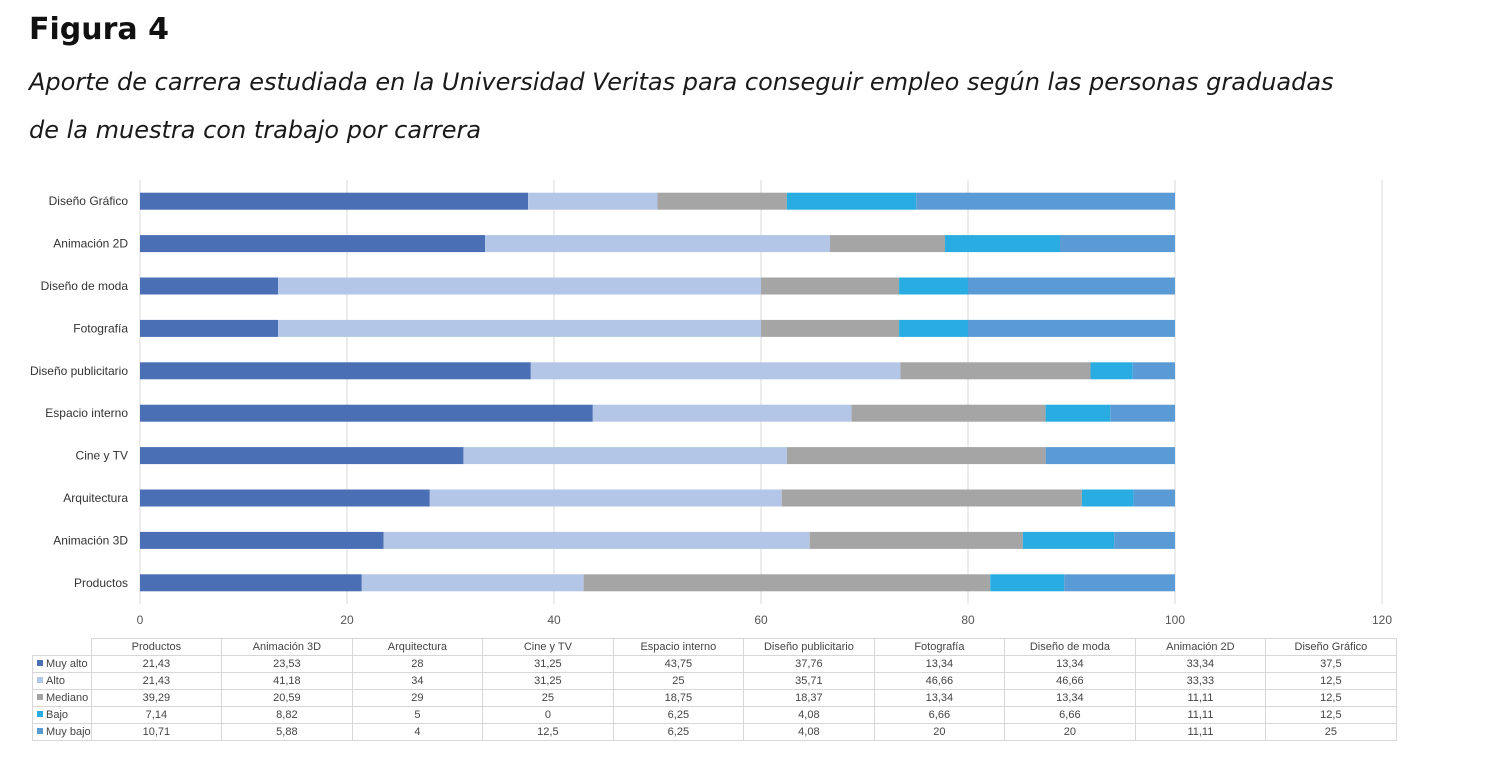 This screenshot has height=764, width=1498. What do you see at coordinates (62, 647) in the screenshot?
I see `table-corner` at bounding box center [62, 647].